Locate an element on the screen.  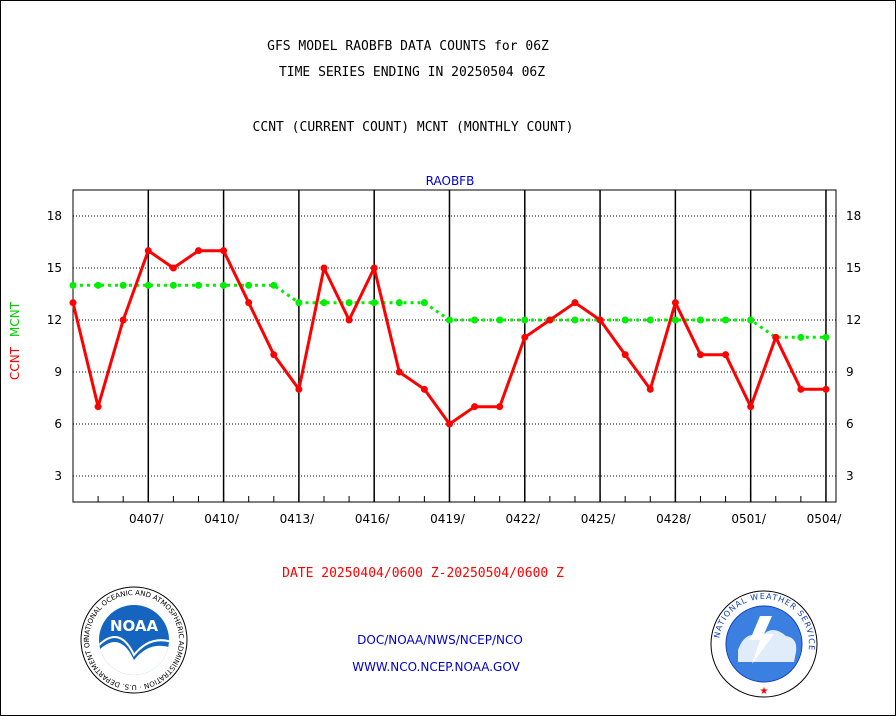
y-label-mcnt: MCNT is located at coordinates (15, 319).